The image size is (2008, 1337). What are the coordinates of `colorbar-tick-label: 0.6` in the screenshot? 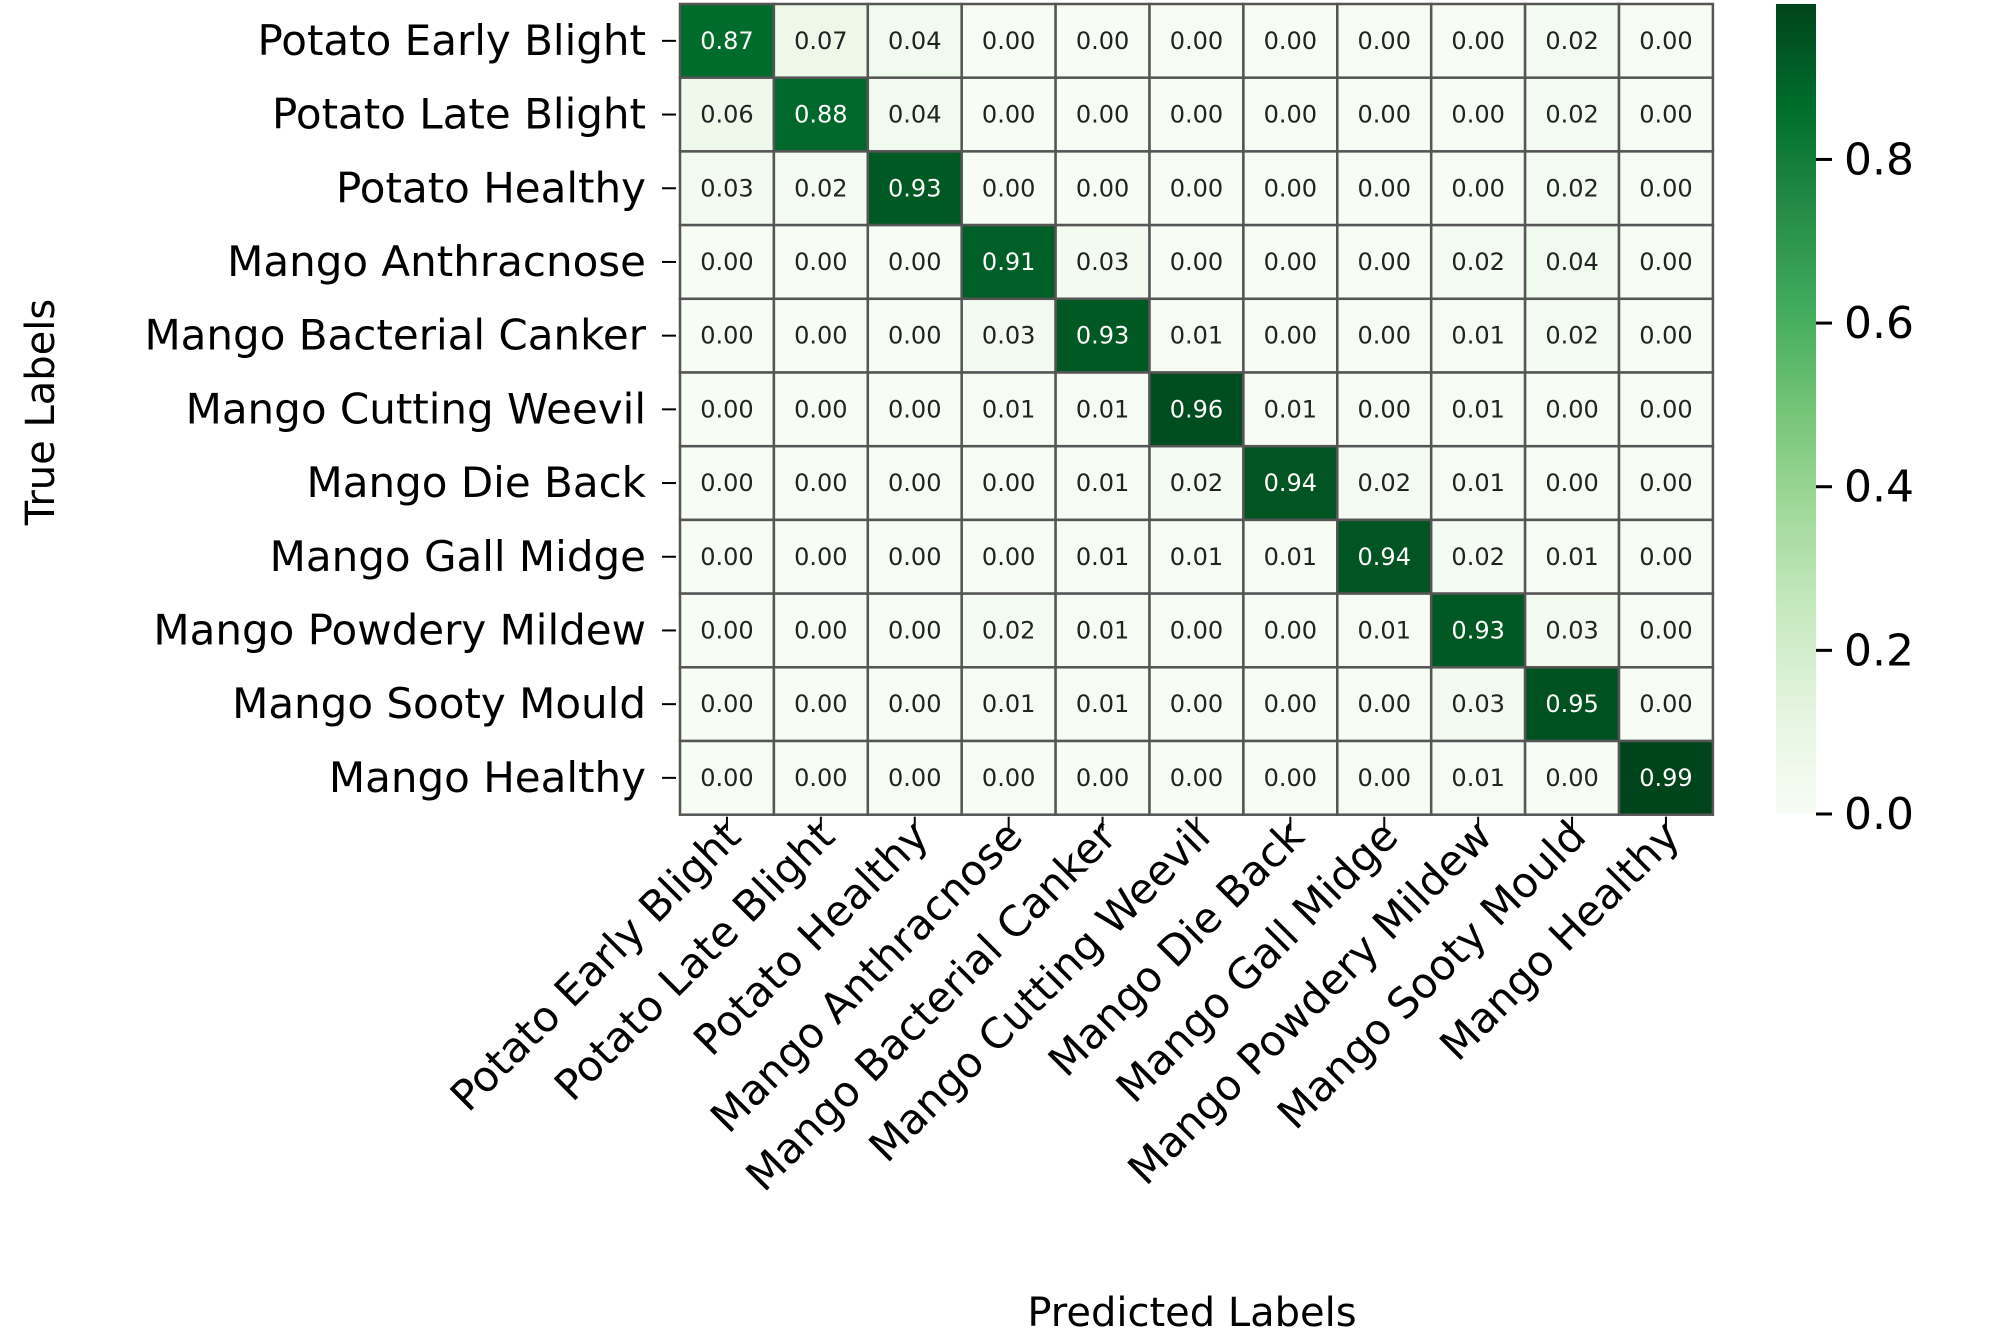 It's located at (1879, 323).